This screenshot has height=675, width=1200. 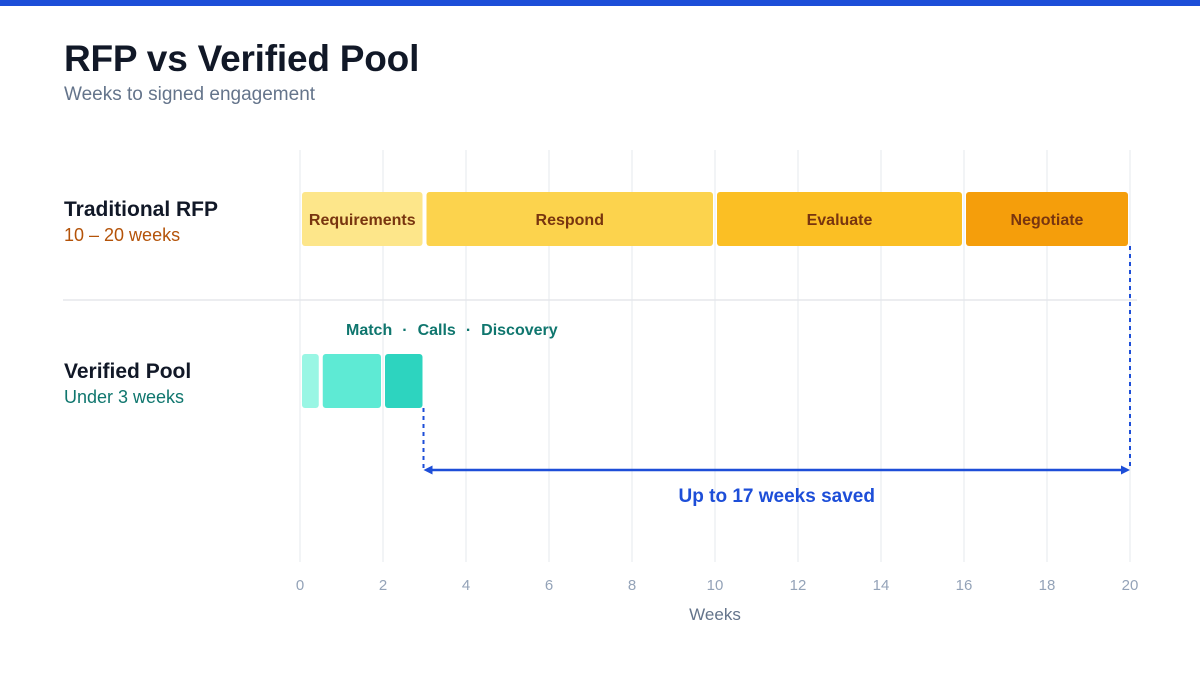 What do you see at coordinates (777, 496) in the screenshot?
I see `annotation-label: Up to 17 weeks saved` at bounding box center [777, 496].